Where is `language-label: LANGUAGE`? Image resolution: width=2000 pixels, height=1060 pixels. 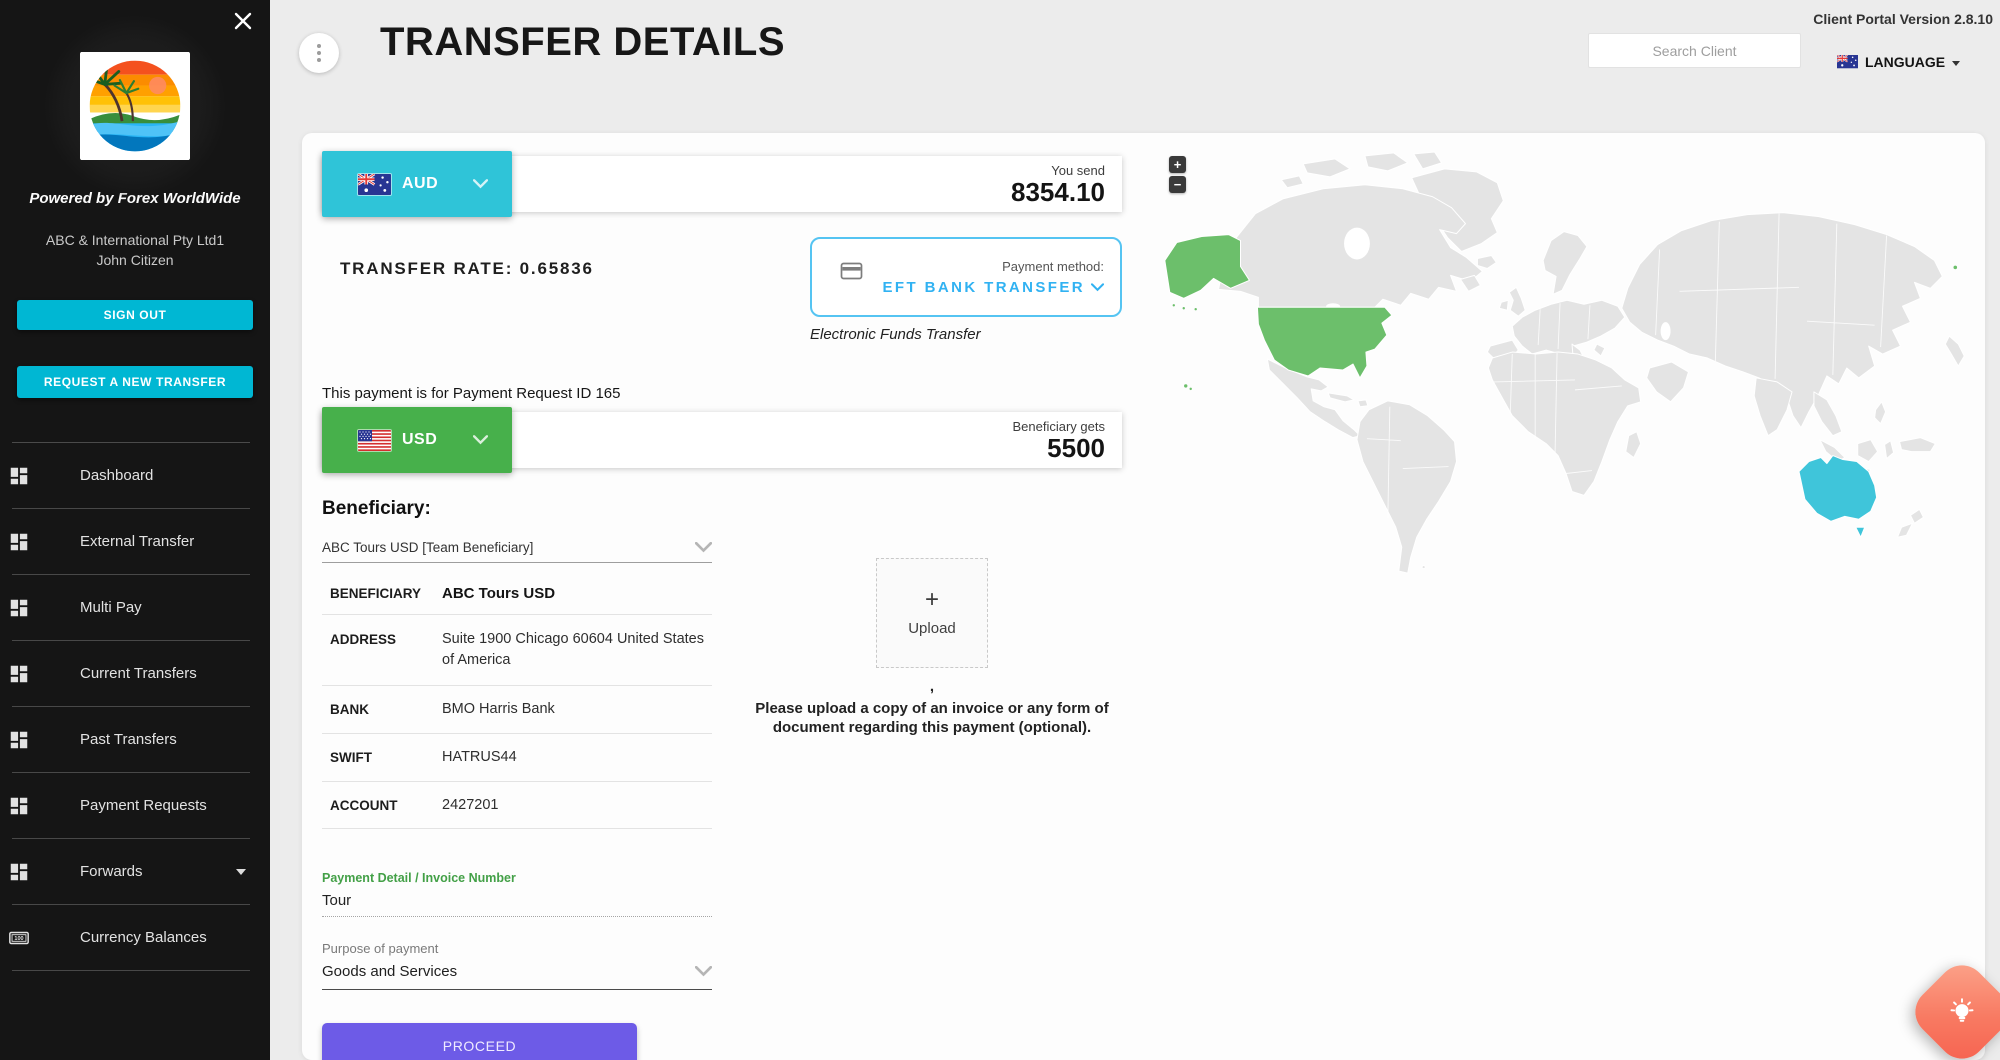
language-label: LANGUAGE is located at coordinates (1905, 62).